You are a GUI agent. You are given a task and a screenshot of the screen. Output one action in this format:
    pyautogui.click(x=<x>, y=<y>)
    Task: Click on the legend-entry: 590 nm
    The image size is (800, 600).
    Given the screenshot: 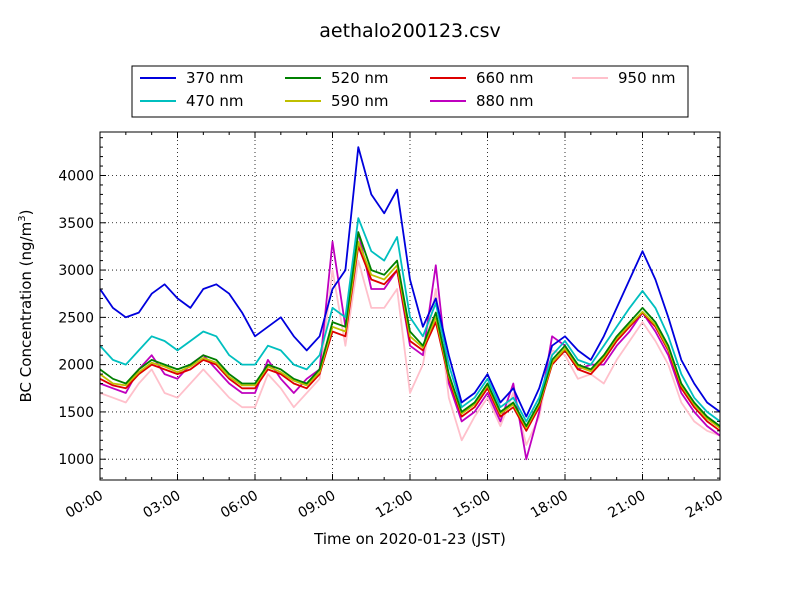 What is the action you would take?
    pyautogui.click(x=337, y=101)
    